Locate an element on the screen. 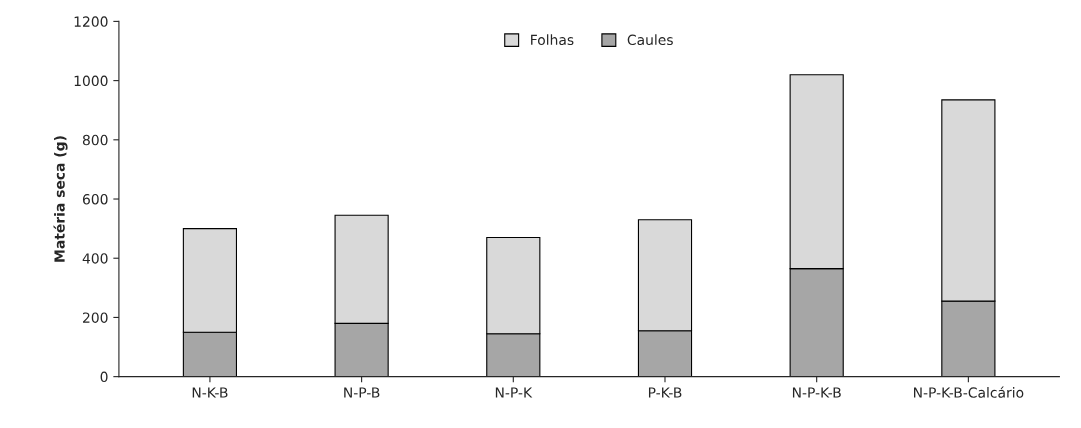  y-tick-label: 400 is located at coordinates (95, 258).